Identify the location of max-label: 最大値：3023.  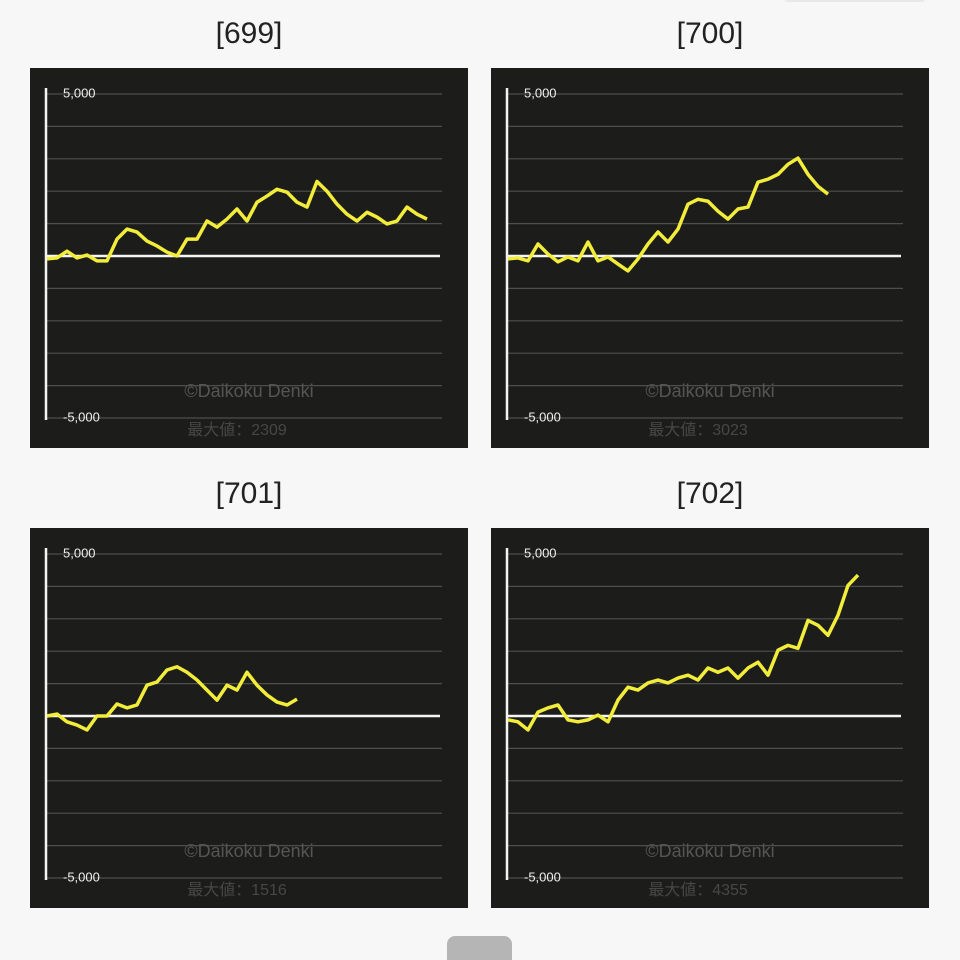
(698, 430).